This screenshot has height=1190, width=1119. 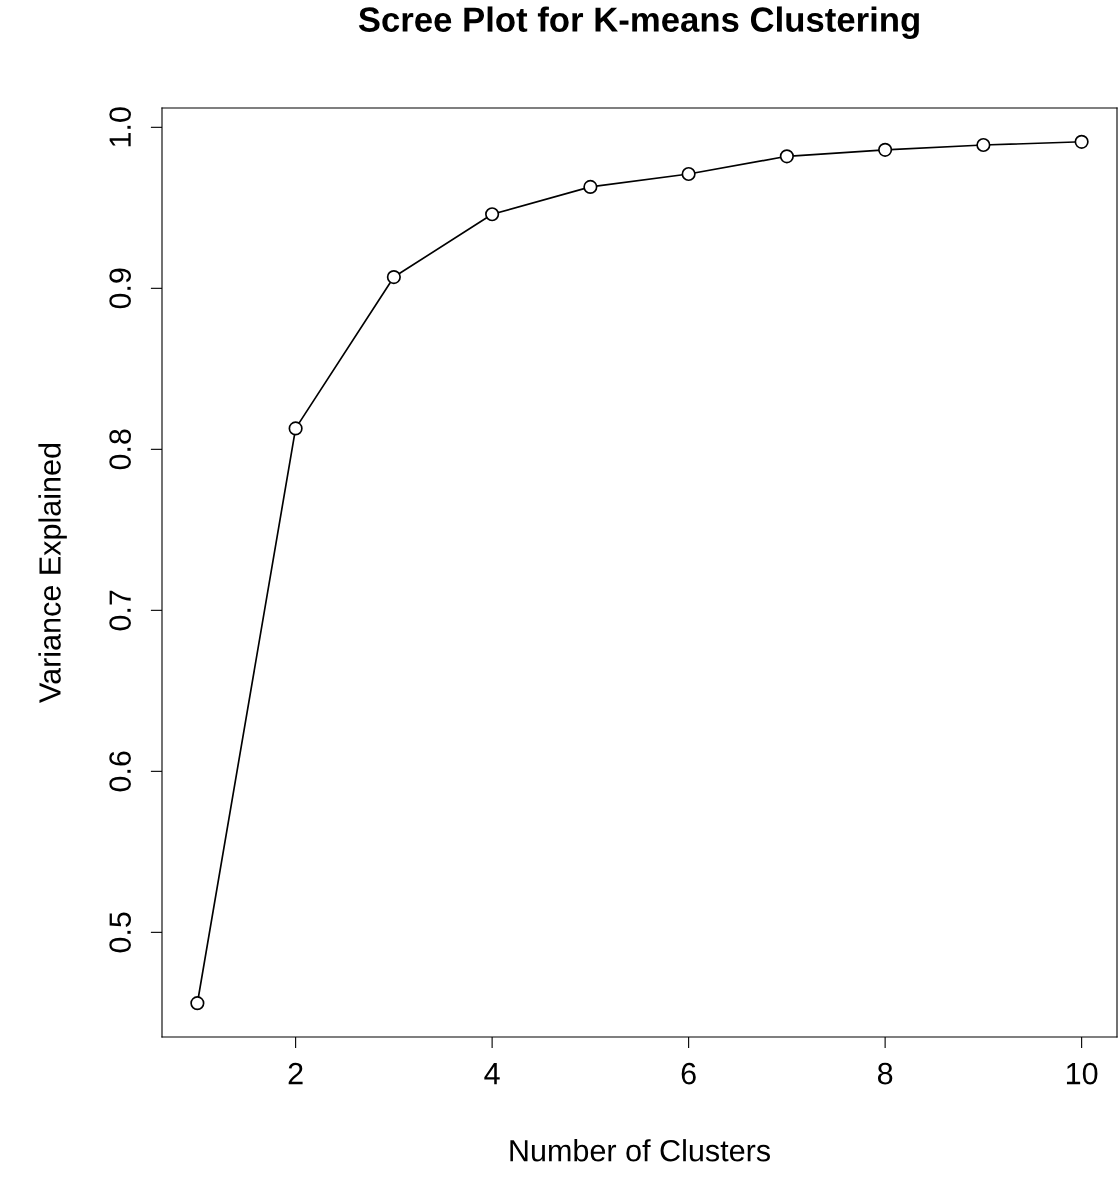 What do you see at coordinates (295, 1073) in the screenshot?
I see `x-tick-label: 2` at bounding box center [295, 1073].